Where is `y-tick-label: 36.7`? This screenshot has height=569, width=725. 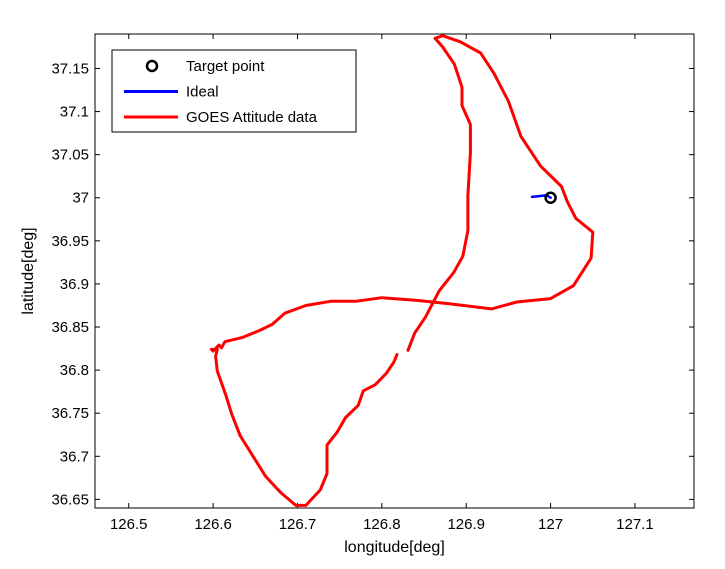
y-tick-label: 36.7 is located at coordinates (74, 456).